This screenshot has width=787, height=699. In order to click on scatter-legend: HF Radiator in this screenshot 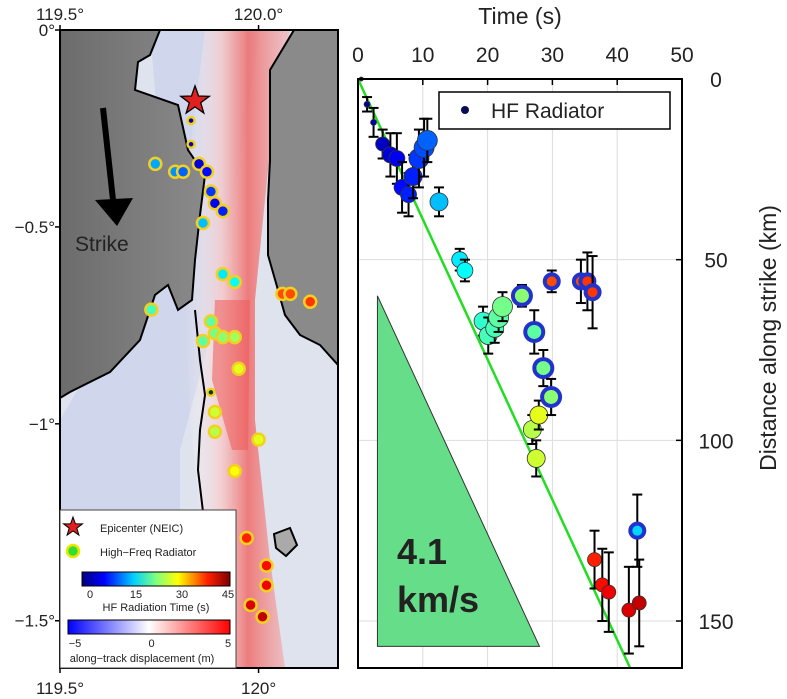, I will do `click(554, 110)`.